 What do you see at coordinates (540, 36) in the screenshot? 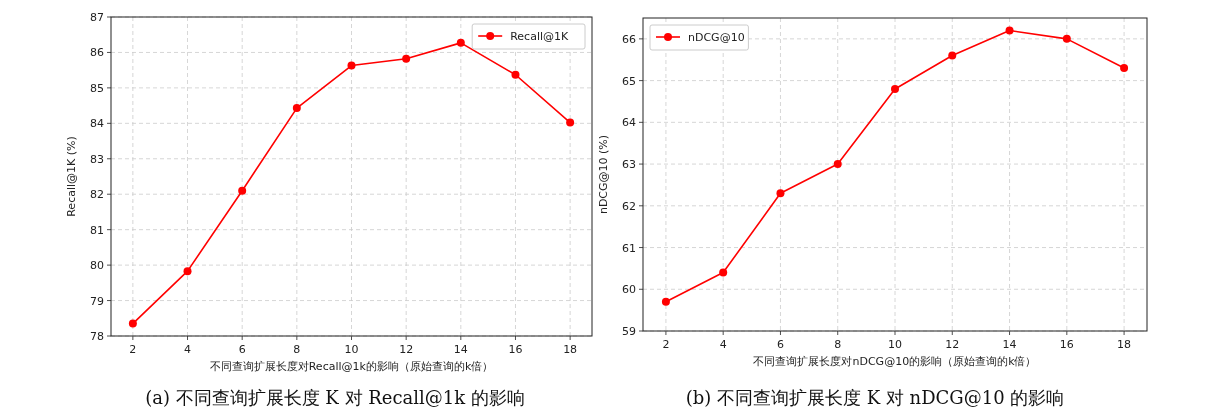
I see `legend-label: Recall@1K` at bounding box center [540, 36].